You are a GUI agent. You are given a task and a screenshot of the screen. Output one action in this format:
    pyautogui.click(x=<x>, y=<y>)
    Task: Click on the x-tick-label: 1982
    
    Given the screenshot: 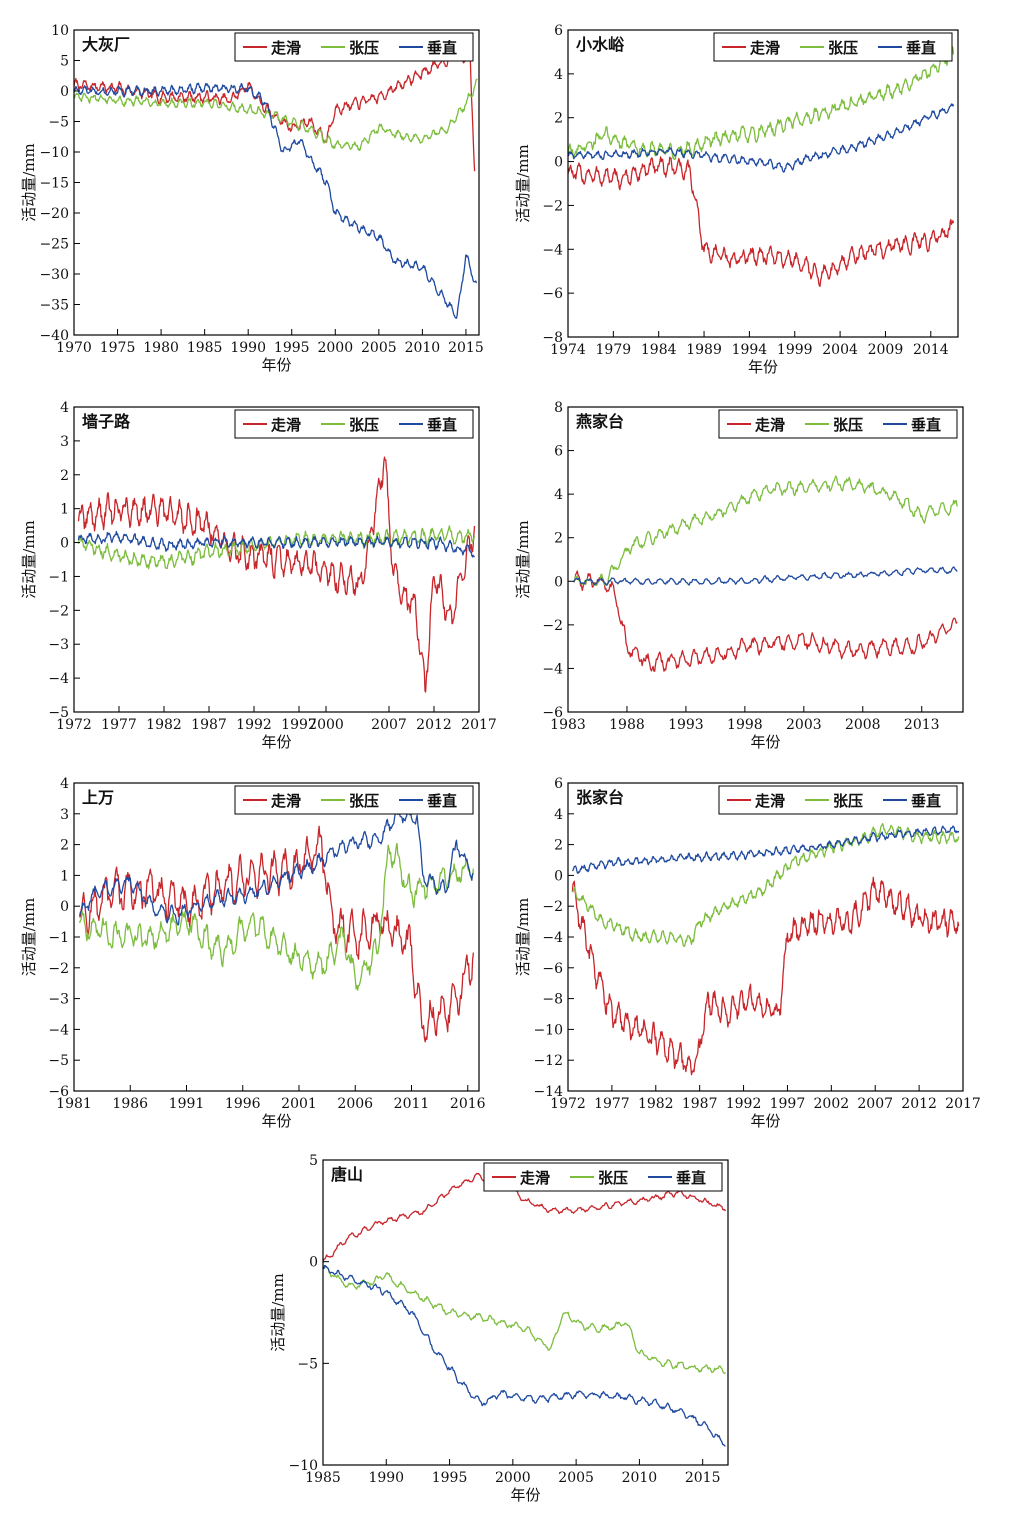 What is the action you would take?
    pyautogui.click(x=656, y=1104)
    